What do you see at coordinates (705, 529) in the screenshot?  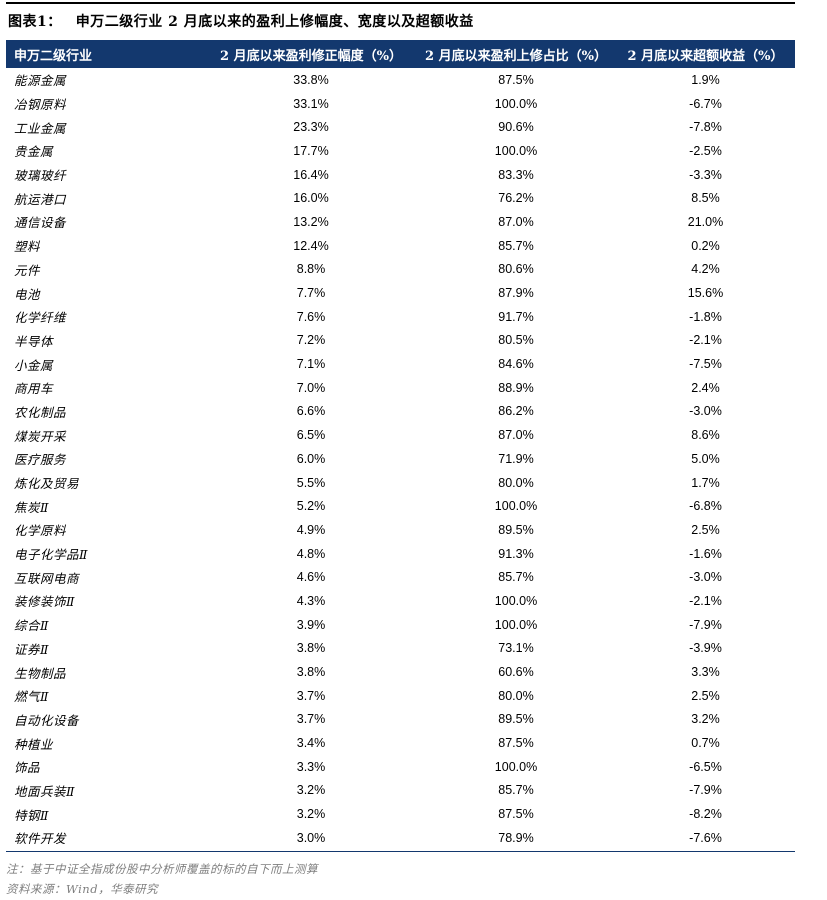 I see `cell-excess-return: 2.5%` at bounding box center [705, 529].